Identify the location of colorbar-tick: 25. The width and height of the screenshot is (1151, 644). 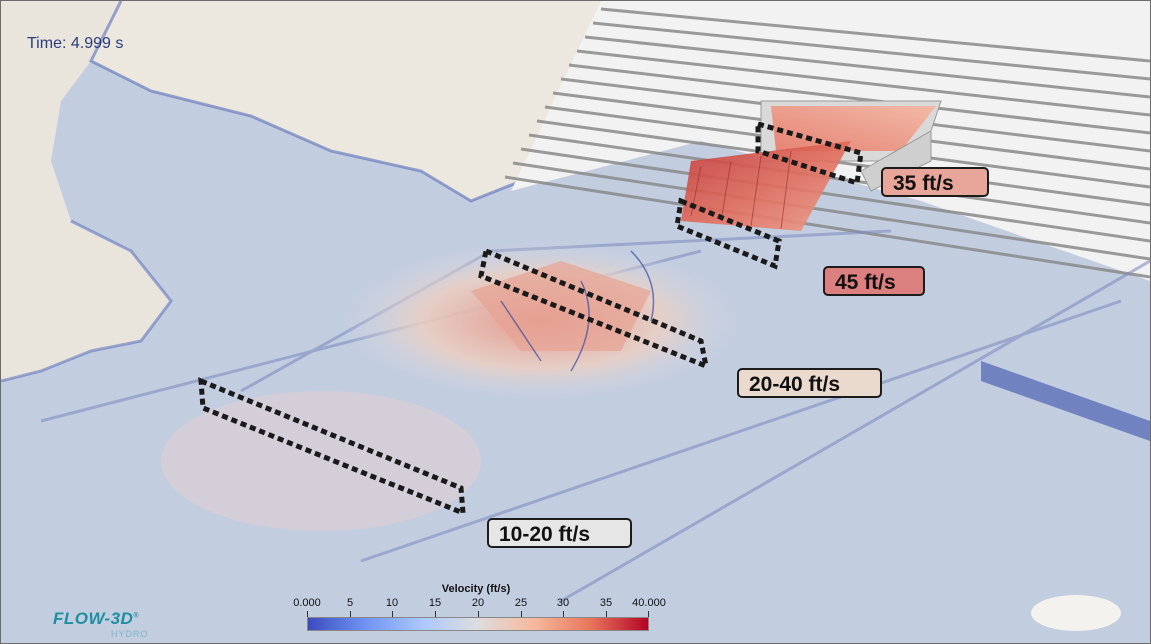
(521, 603).